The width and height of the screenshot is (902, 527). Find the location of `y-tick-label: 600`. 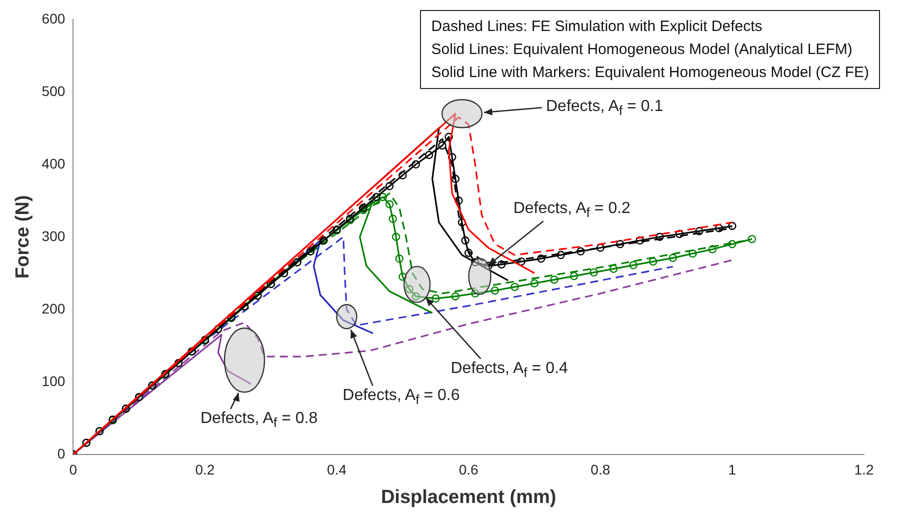

y-tick-label: 600 is located at coordinates (54, 18).